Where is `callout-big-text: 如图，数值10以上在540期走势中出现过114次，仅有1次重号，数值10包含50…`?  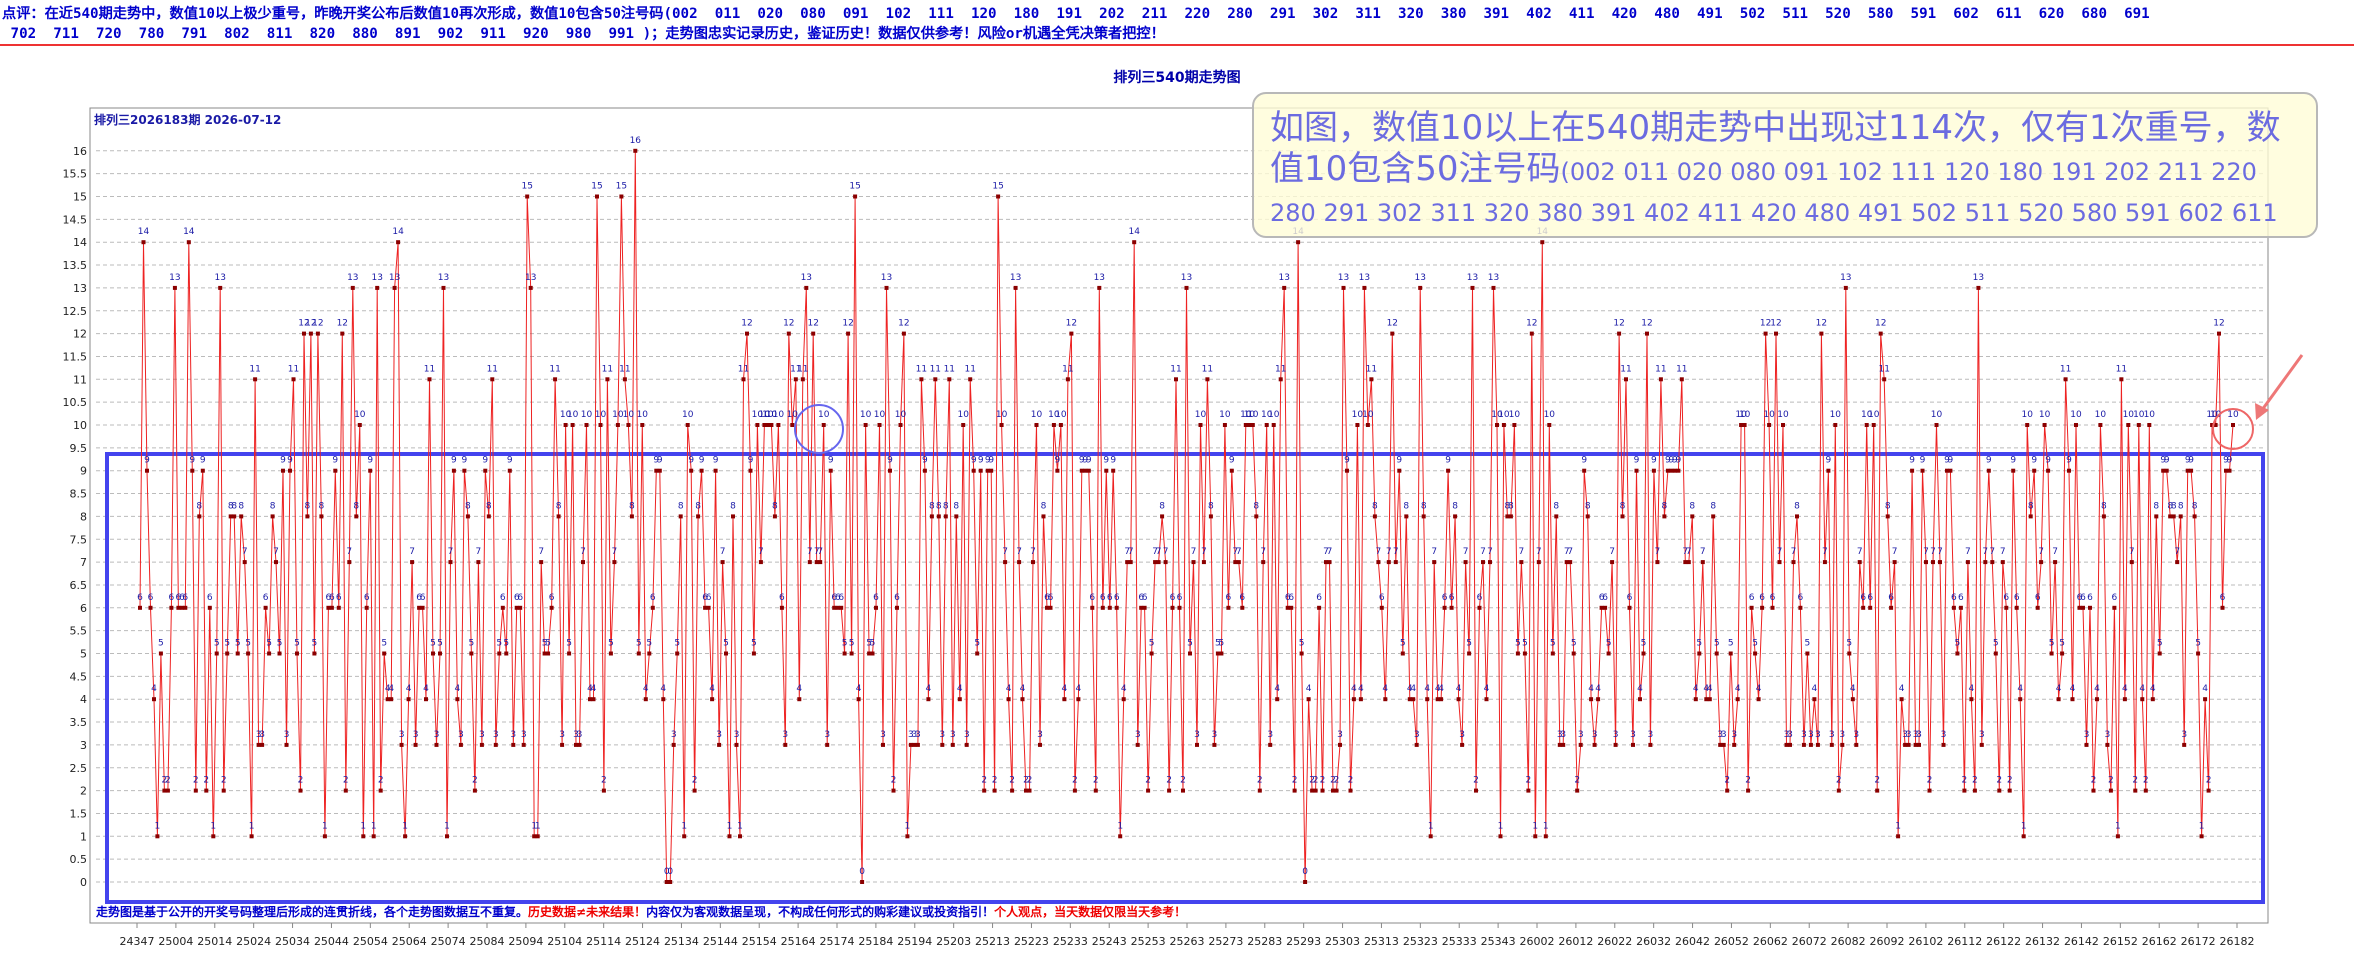 callout-big-text: 如图，数值10以上在540期走势中出现过114次，仅有1次重号，数值10包含50… is located at coordinates (1775, 148).